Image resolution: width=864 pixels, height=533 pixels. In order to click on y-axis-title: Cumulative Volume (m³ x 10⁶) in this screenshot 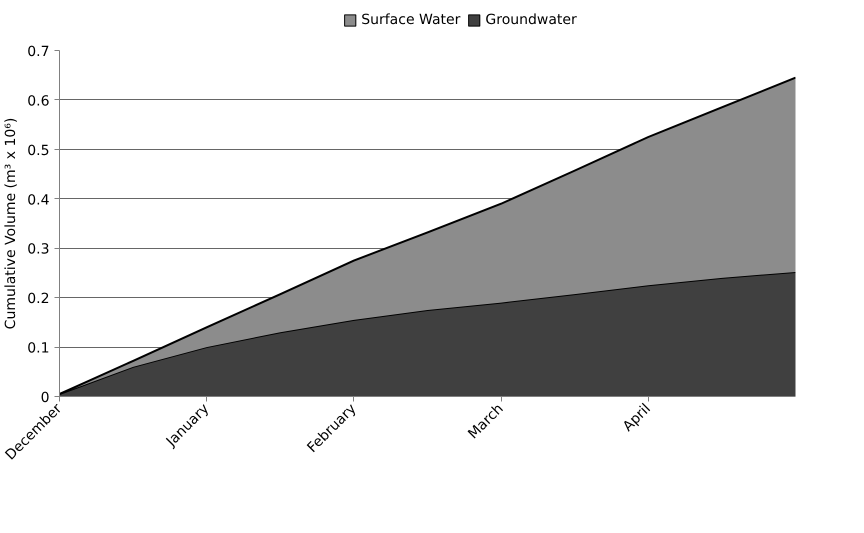, I will do `click(11, 224)`.